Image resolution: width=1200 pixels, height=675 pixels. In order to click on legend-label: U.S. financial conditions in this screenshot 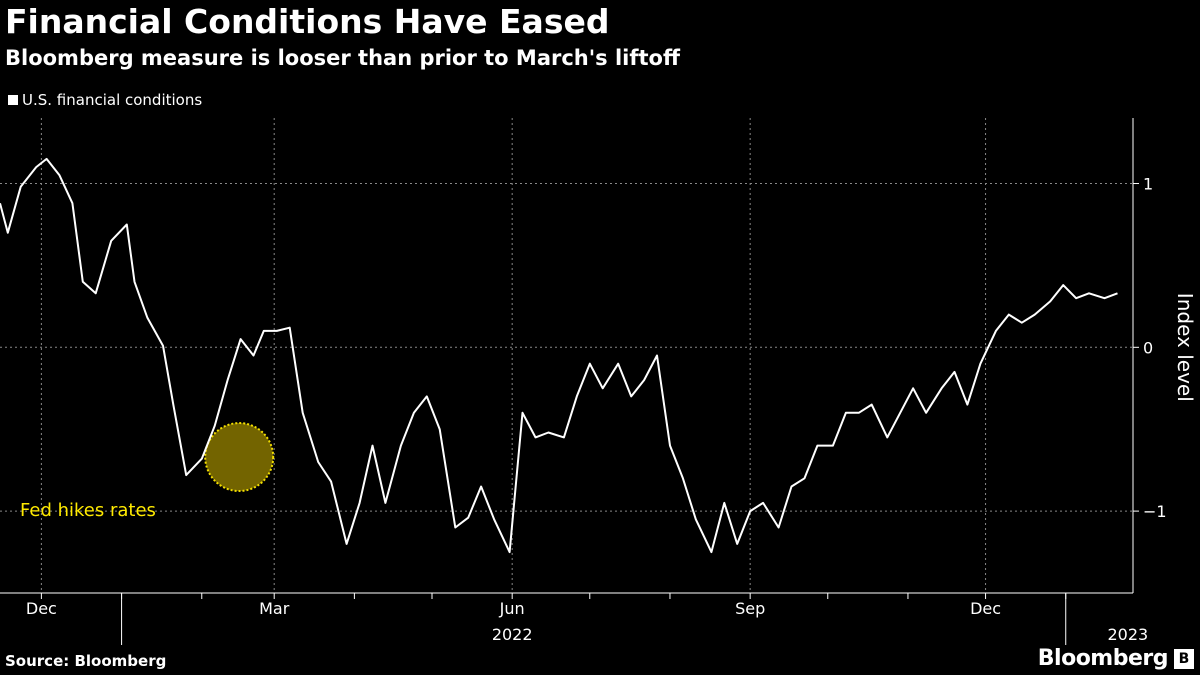, I will do `click(112, 100)`.